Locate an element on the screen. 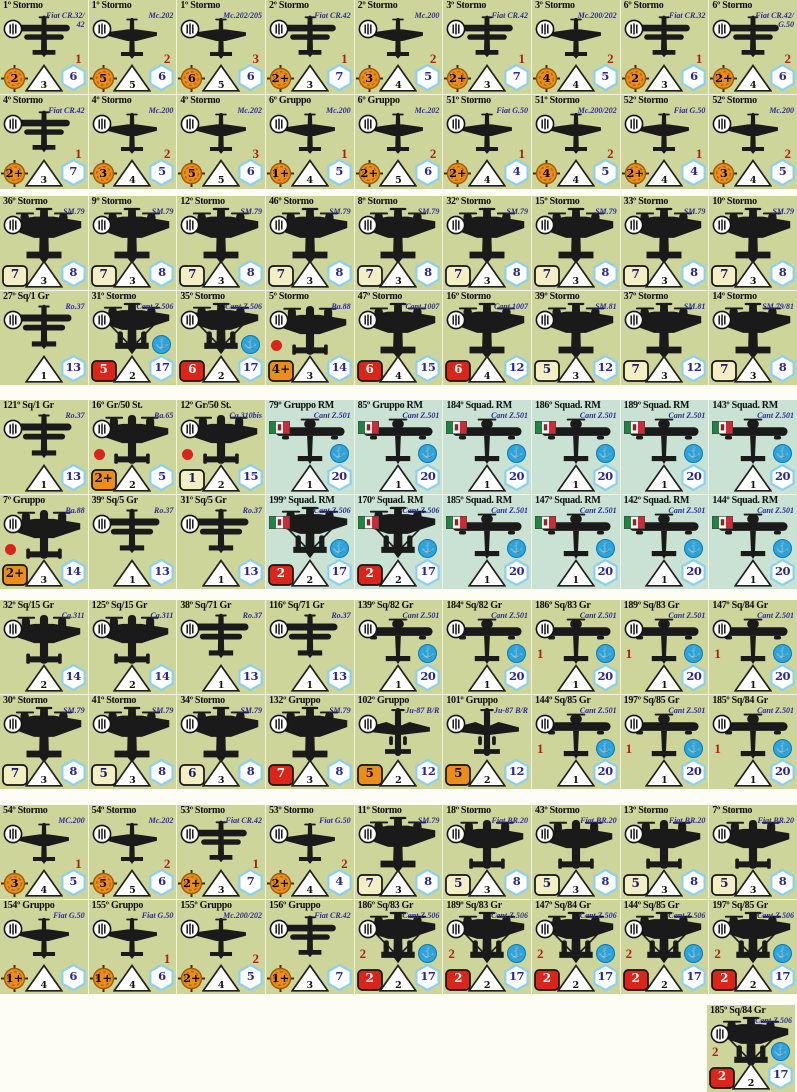 The height and width of the screenshot is (1092, 797). unit-counter: 2º Stormo Mc.200 2 3 4 5 is located at coordinates (398, 47).